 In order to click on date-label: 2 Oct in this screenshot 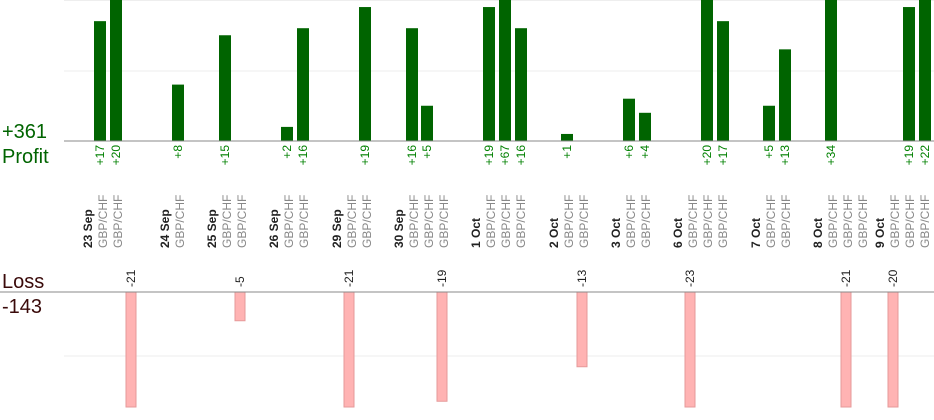, I will do `click(554, 233)`.